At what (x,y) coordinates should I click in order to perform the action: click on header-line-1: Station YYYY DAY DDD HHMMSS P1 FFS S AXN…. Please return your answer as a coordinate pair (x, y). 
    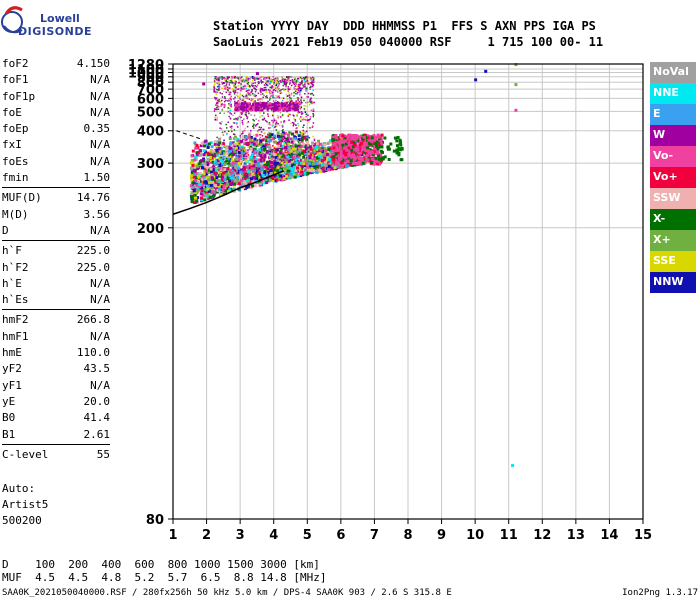
    Looking at the image, I should click on (404, 26).